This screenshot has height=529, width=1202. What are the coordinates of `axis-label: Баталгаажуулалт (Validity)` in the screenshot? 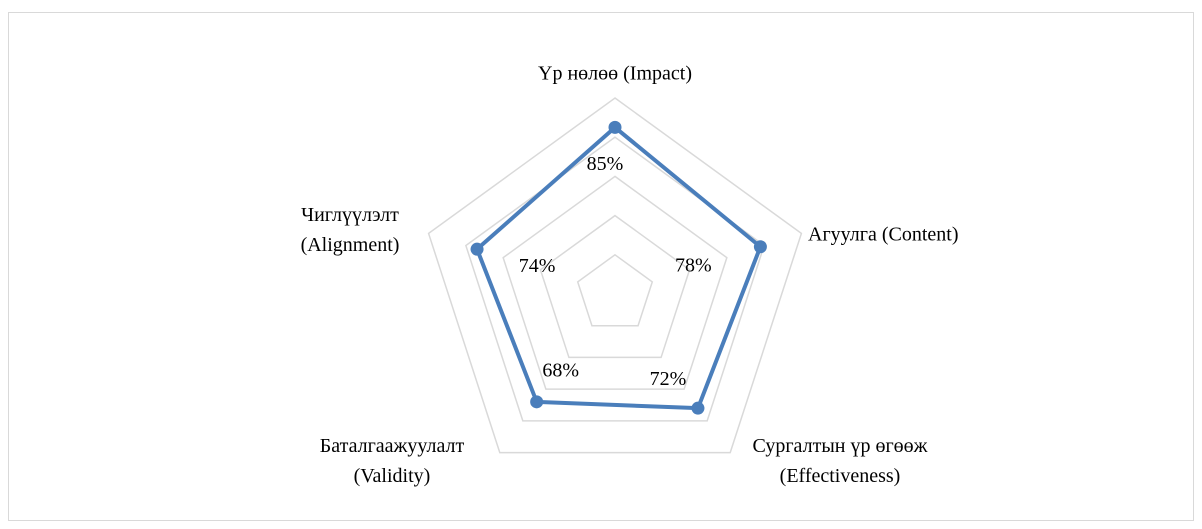 It's located at (392, 461).